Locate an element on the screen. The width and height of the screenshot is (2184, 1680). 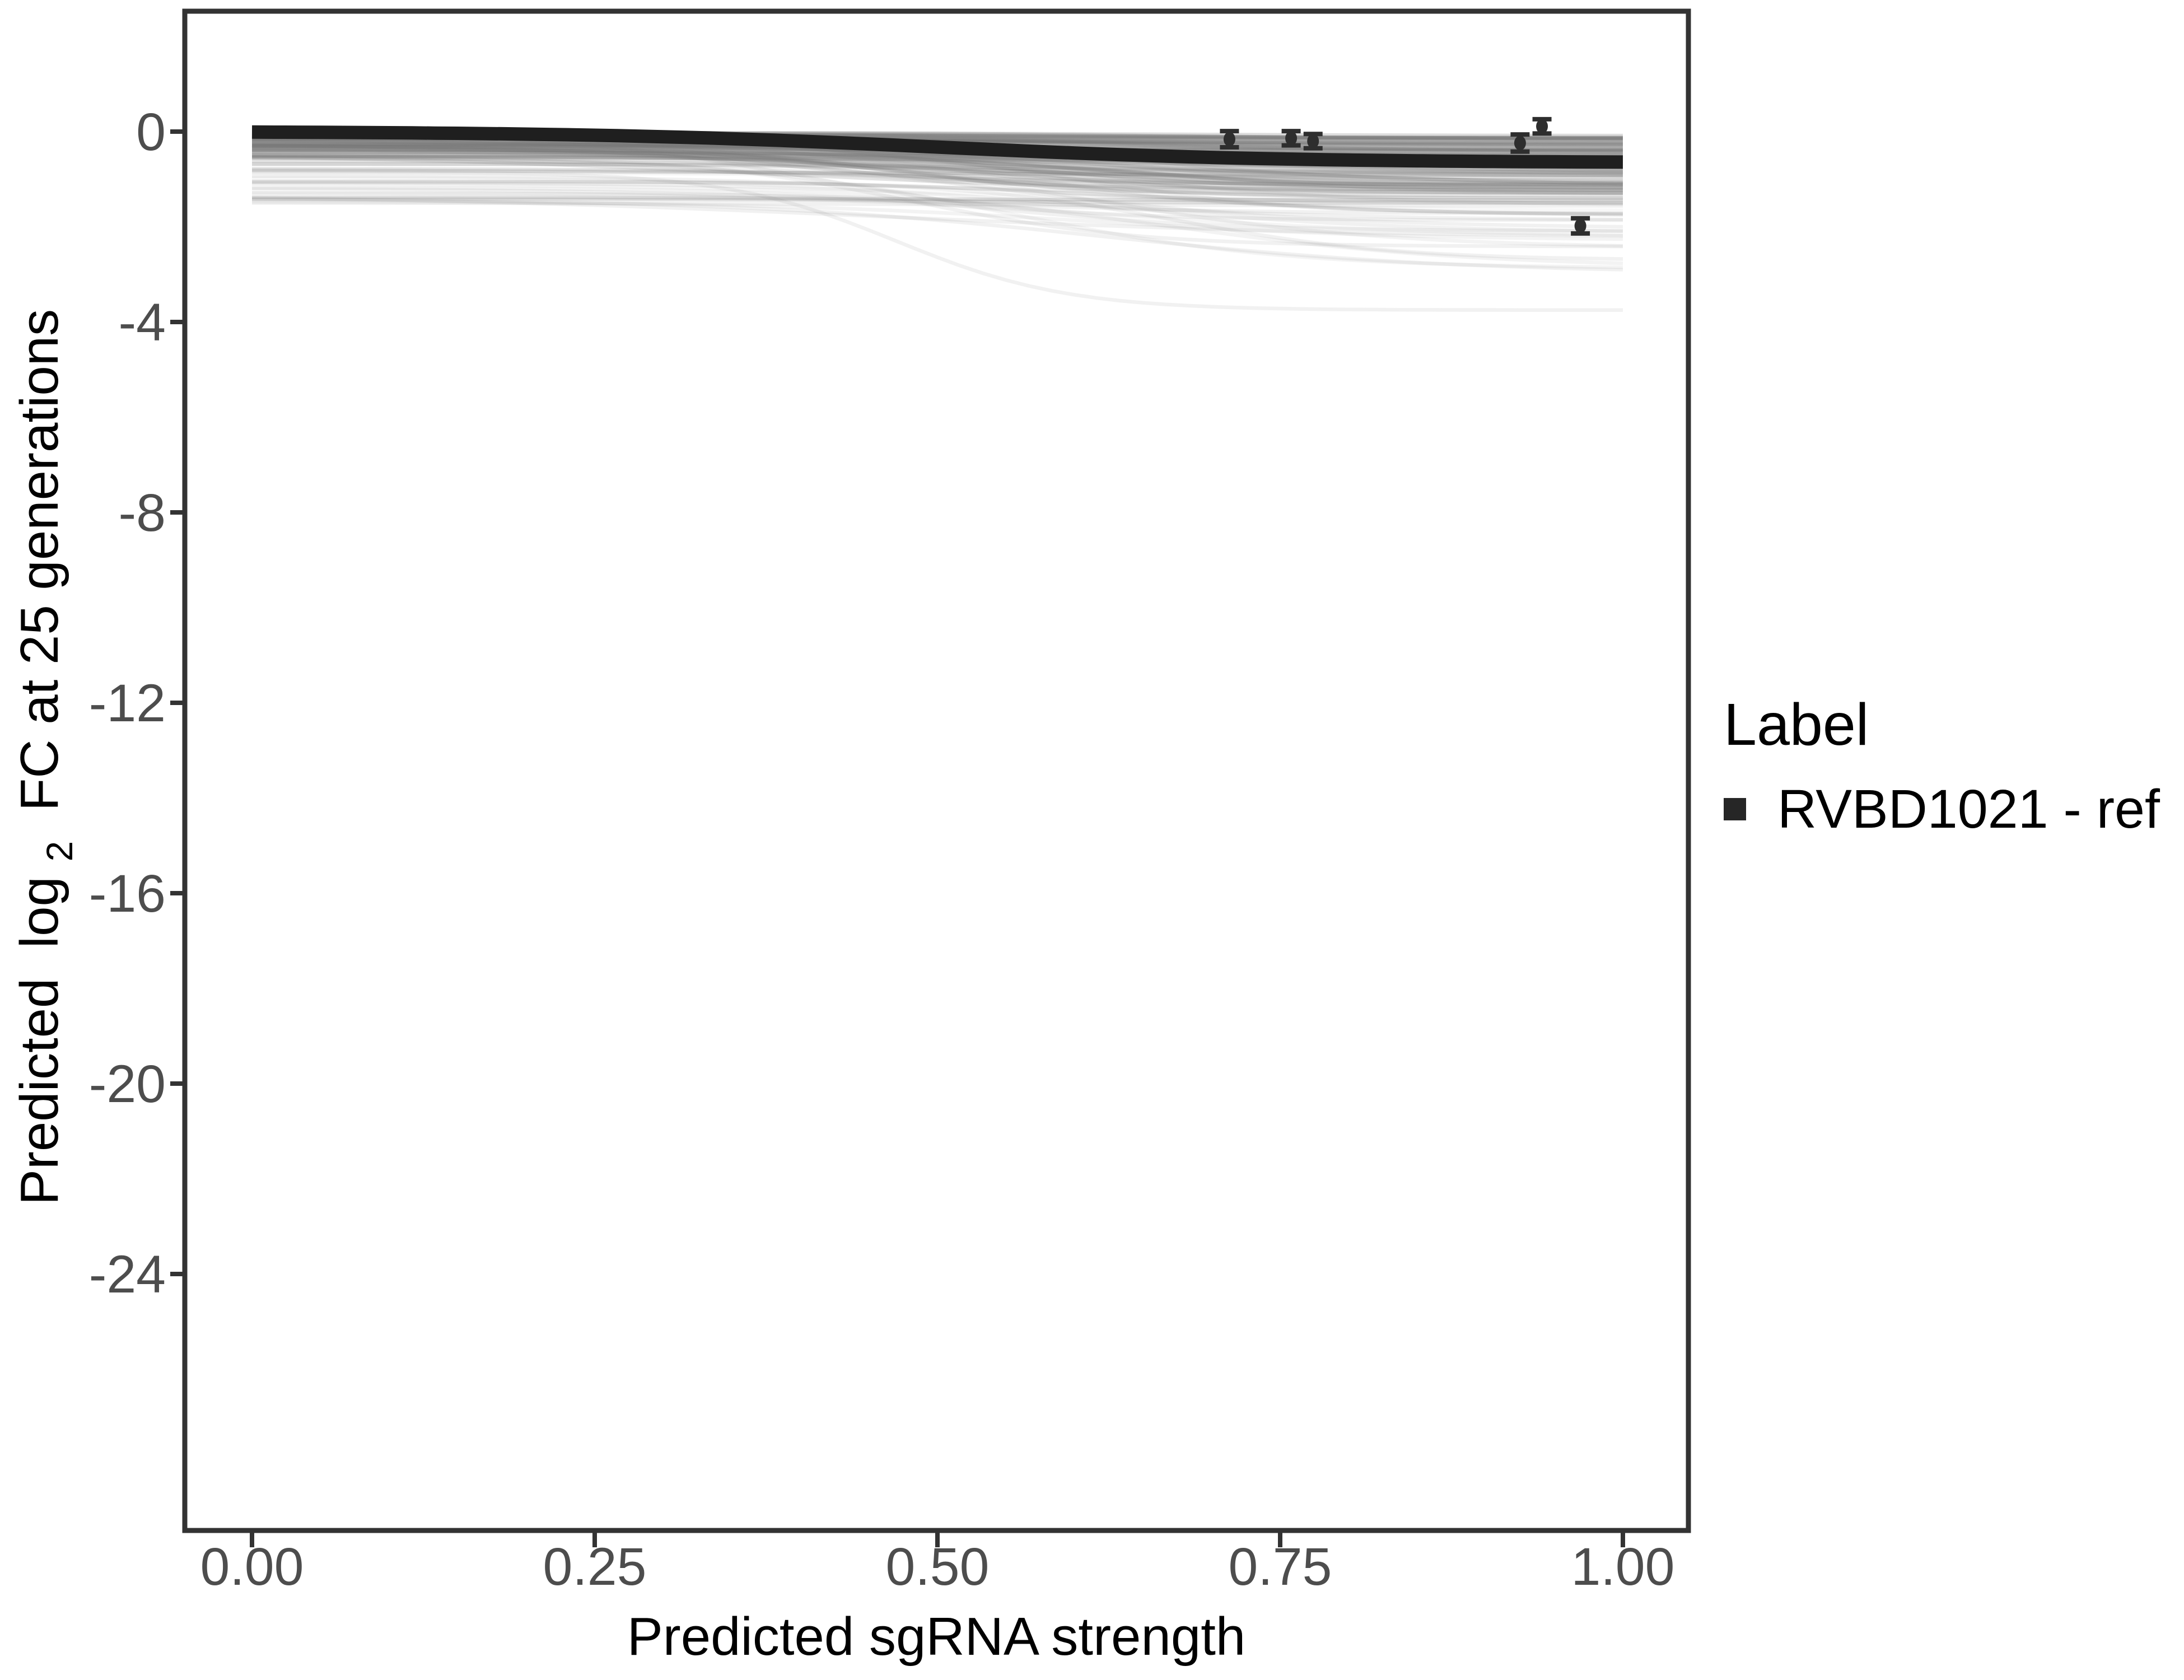
y-tick-label: -24 is located at coordinates (128, 1275).